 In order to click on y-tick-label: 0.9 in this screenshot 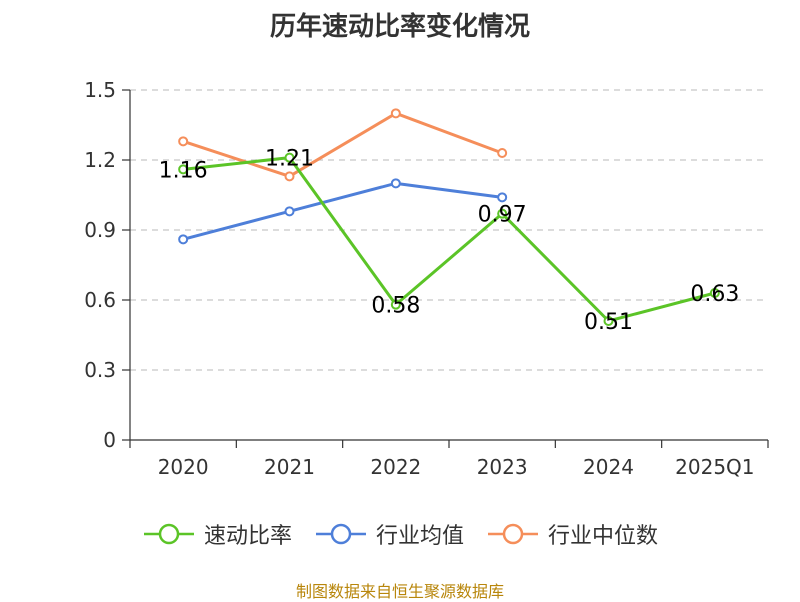, I will do `click(100, 230)`.